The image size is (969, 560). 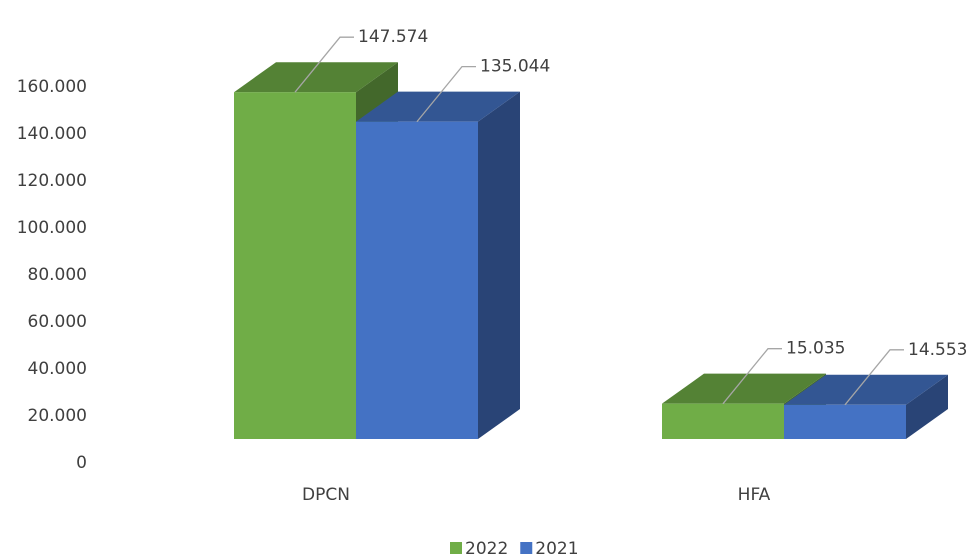 What do you see at coordinates (52, 87) in the screenshot?
I see `y-tick-label: 160.000` at bounding box center [52, 87].